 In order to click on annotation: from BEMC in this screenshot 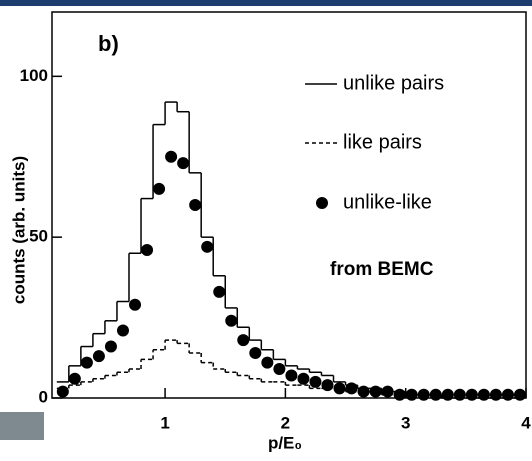, I will do `click(382, 269)`.